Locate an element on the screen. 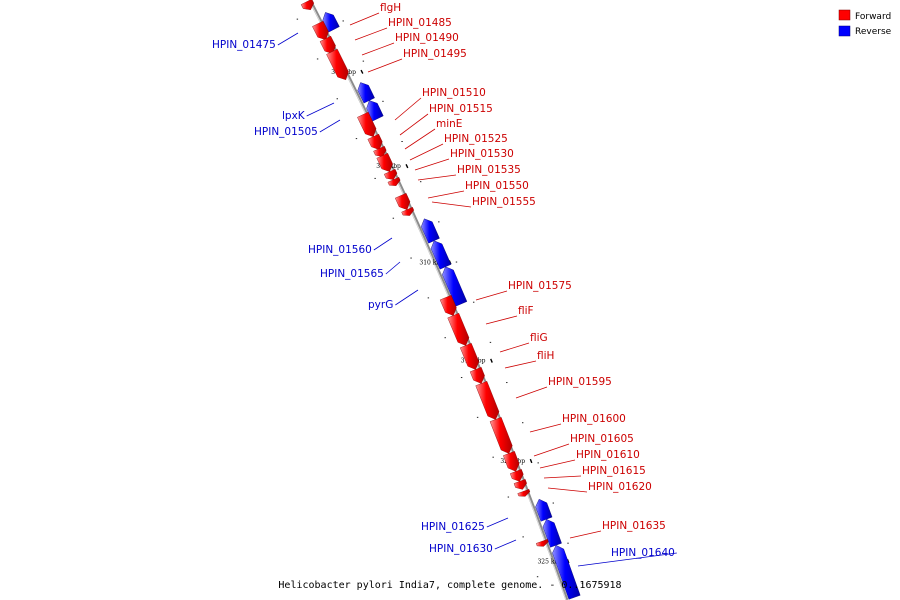 The height and width of the screenshot is (600, 900). legend-label-reverse: Reverse is located at coordinates (873, 32).